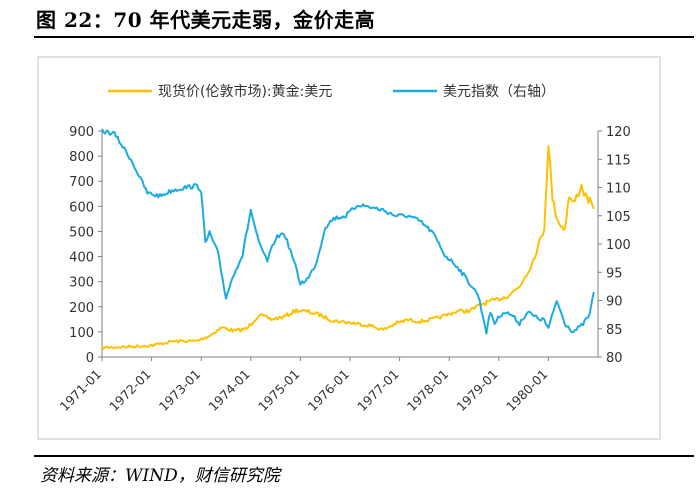 The image size is (700, 501). I want to click on figure-title: 图 22：70 年代美元走弱，金价走高, so click(206, 20).